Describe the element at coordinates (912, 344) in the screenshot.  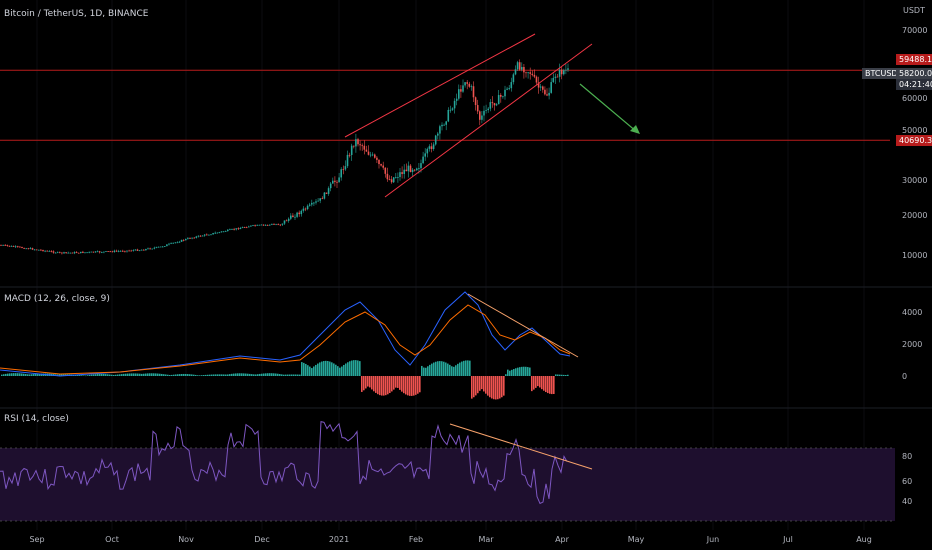
I see `macd-y-tick: 2000` at that location.